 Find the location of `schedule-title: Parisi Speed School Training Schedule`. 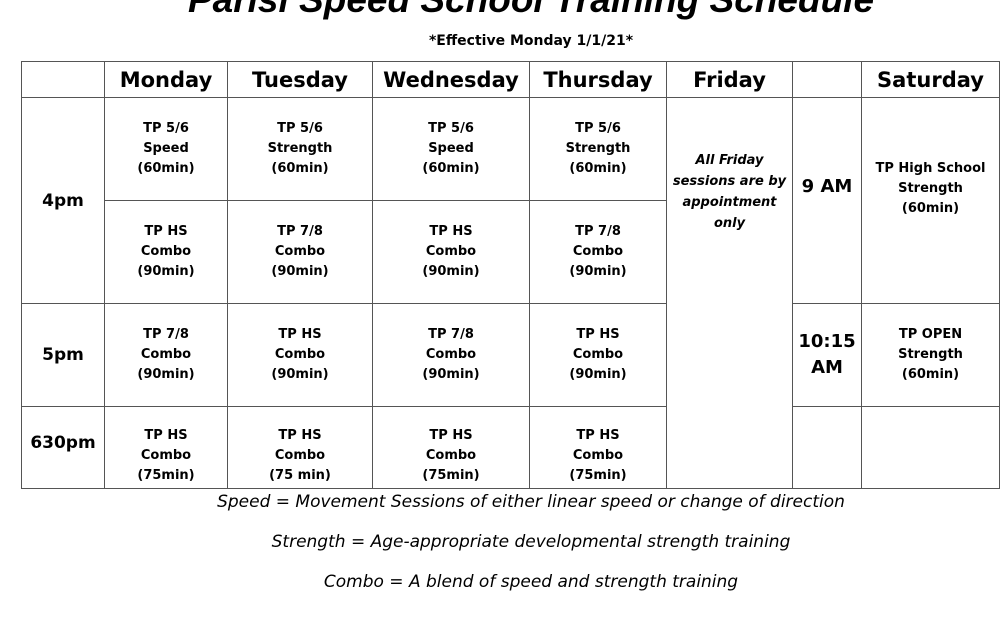

schedule-title: Parisi Speed School Training Schedule is located at coordinates (500, 11).